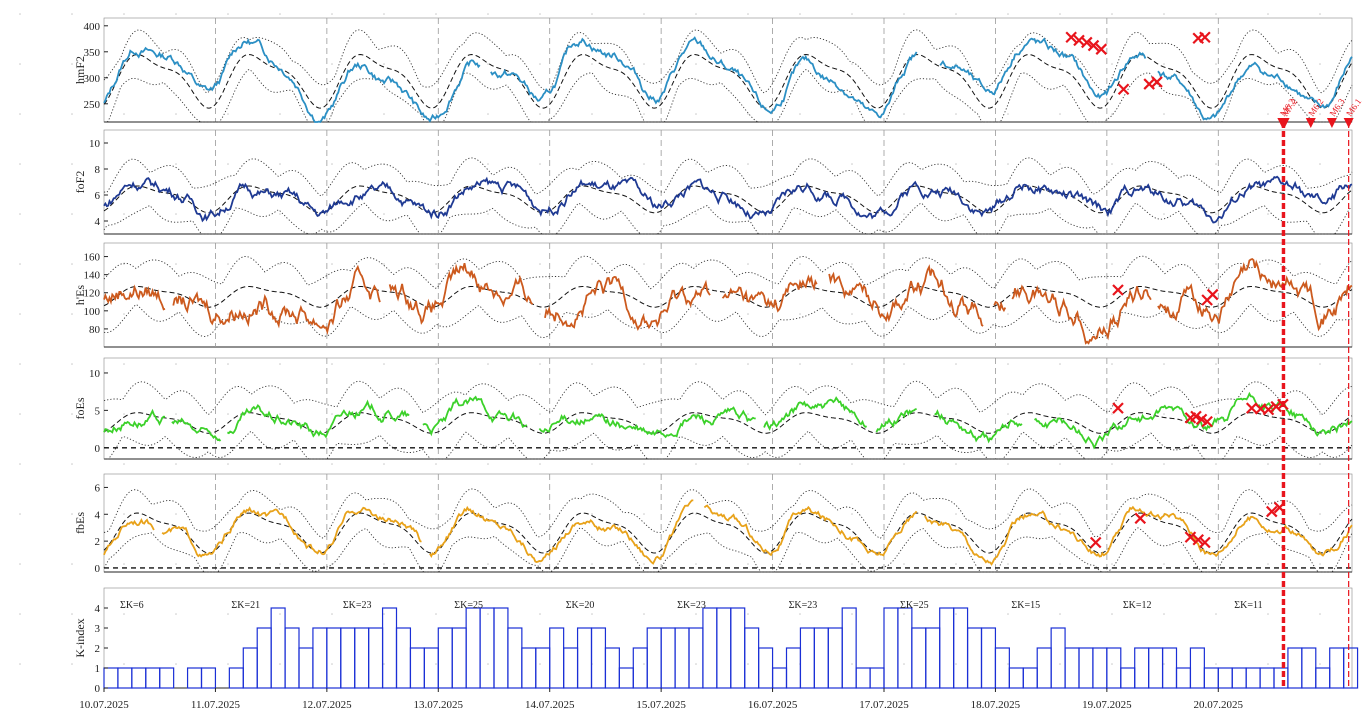 This screenshot has height=714, width=1362. What do you see at coordinates (884, 705) in the screenshot?
I see `x-tick-label: 17.07.2025` at bounding box center [884, 705].